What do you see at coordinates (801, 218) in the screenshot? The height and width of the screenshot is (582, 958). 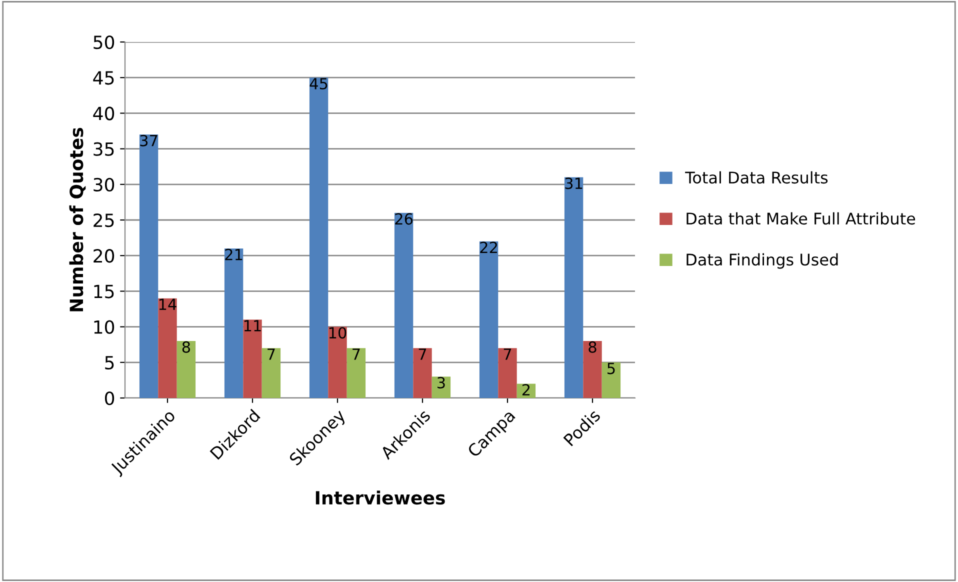 I see `legend-label: Data that Make Full Attribute` at bounding box center [801, 218].